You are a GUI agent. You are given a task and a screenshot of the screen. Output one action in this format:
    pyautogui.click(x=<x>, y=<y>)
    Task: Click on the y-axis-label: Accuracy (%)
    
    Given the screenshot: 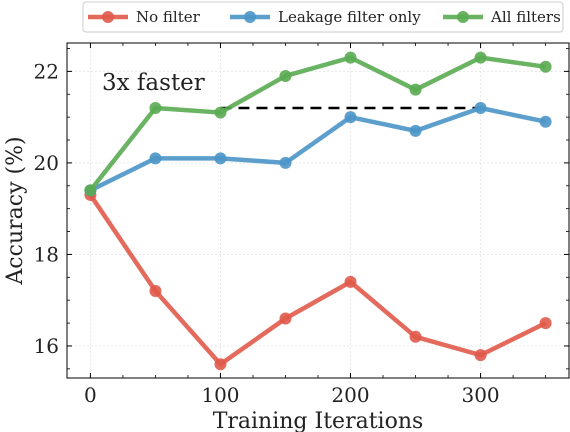 What is the action you would take?
    pyautogui.click(x=15, y=210)
    